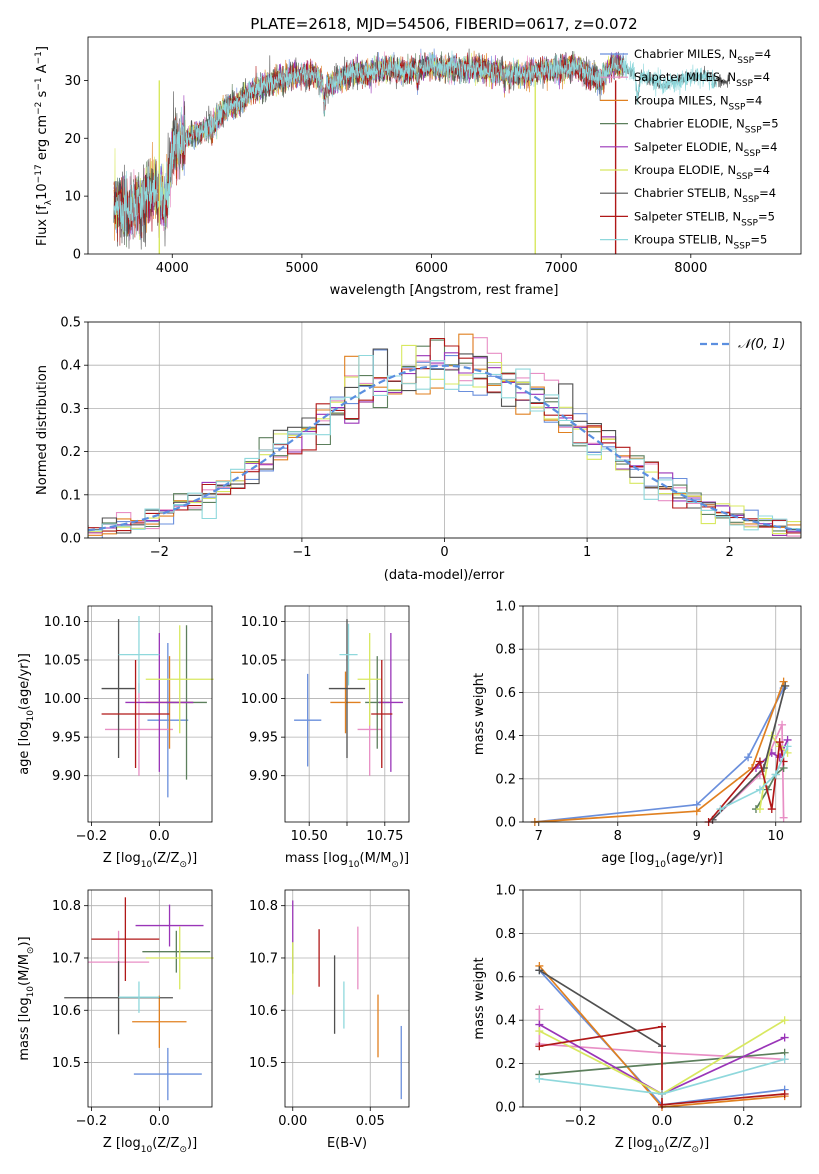 The image size is (819, 1174). What do you see at coordinates (159, 1121) in the screenshot?
I see `x-tick-label: 0.0` at bounding box center [159, 1121].